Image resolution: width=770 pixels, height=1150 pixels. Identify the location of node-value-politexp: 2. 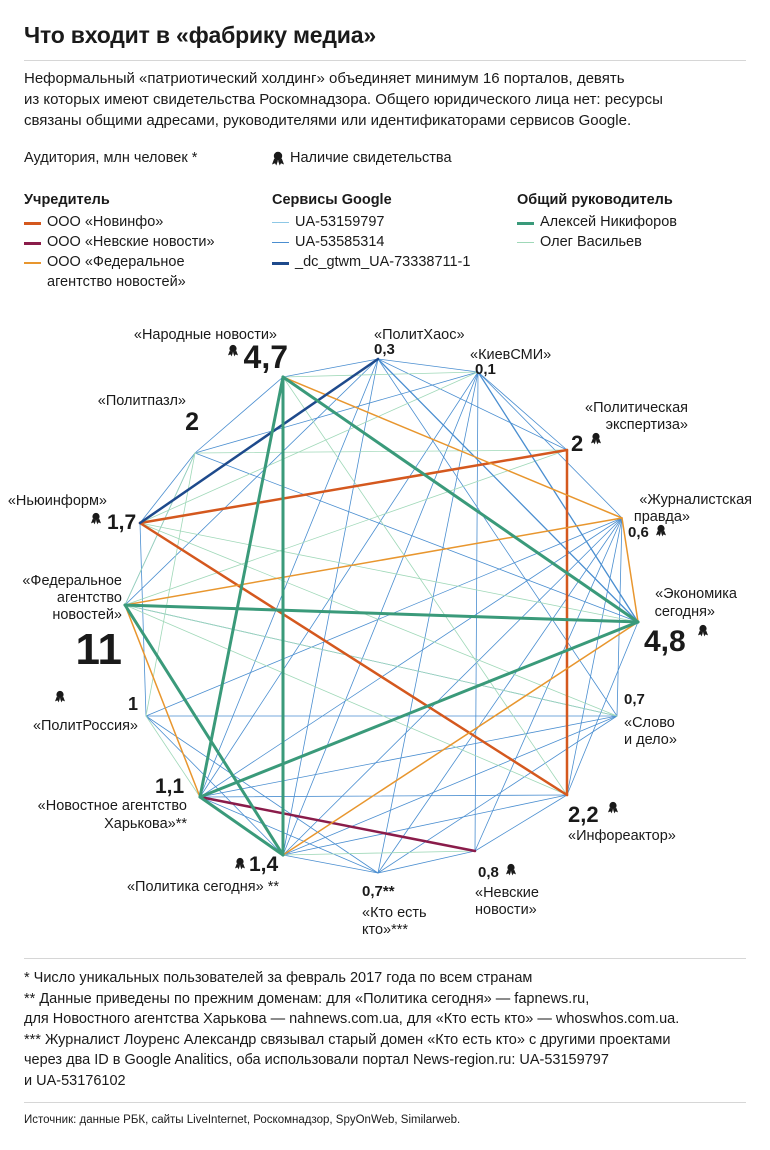
(577, 443).